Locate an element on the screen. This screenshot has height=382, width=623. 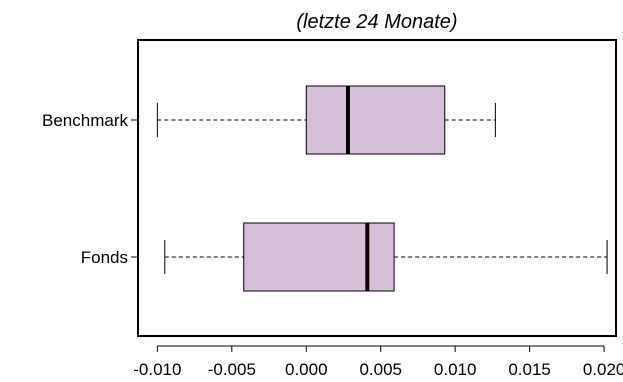
category-label-benchmark: Benchmark is located at coordinates (85, 120).